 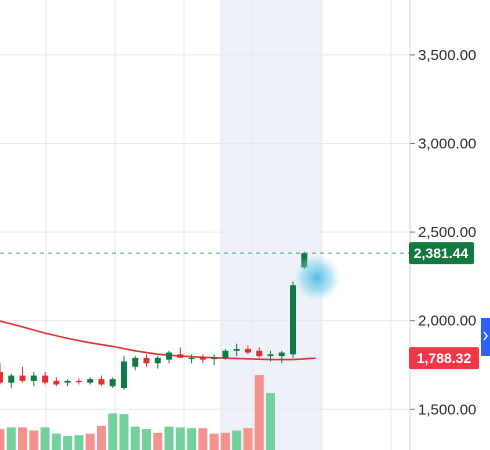 I want to click on moving-average-line, so click(x=158, y=340).